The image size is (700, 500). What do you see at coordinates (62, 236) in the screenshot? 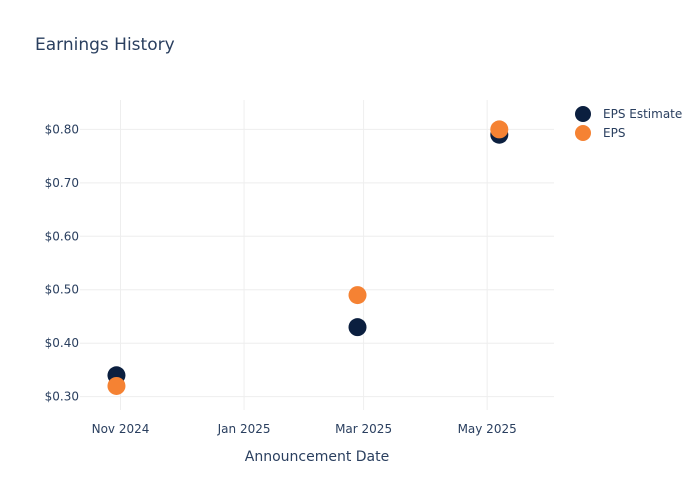
I see `y-tick-label: $0.60` at bounding box center [62, 236].